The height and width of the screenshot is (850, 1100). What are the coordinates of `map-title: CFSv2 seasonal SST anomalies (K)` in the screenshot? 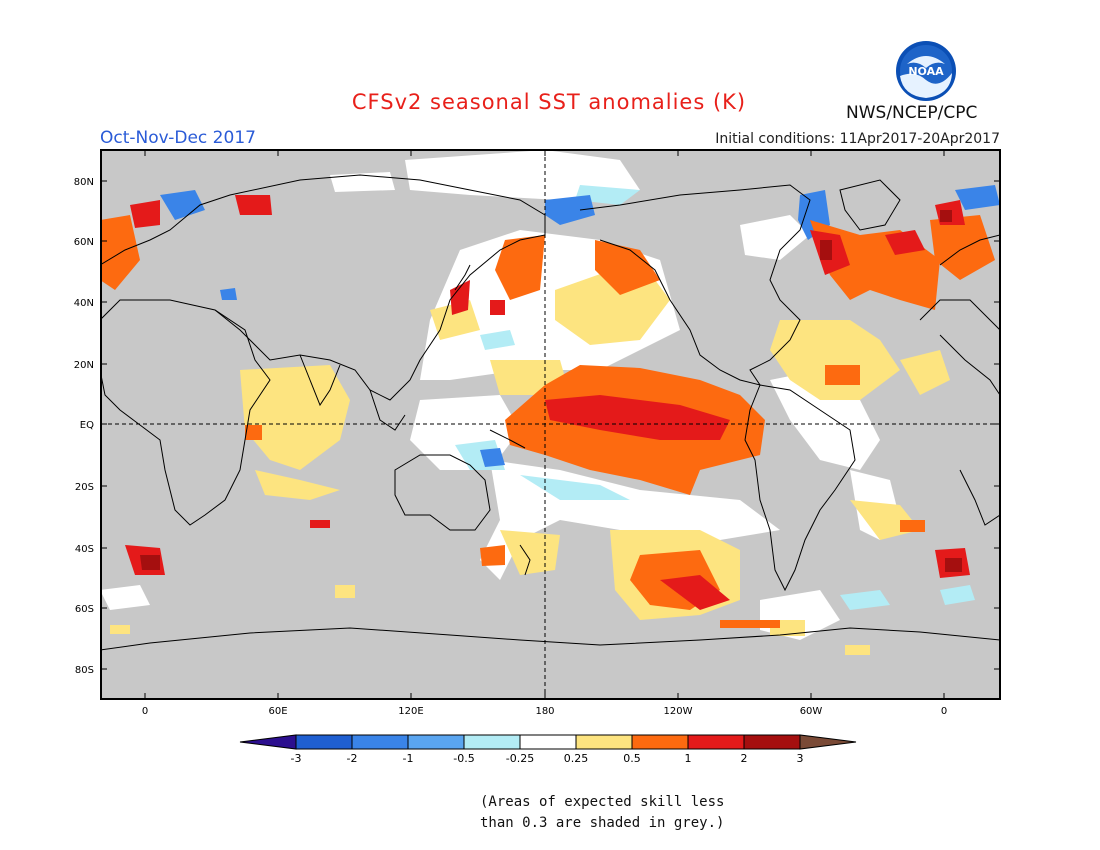 It's located at (549, 102).